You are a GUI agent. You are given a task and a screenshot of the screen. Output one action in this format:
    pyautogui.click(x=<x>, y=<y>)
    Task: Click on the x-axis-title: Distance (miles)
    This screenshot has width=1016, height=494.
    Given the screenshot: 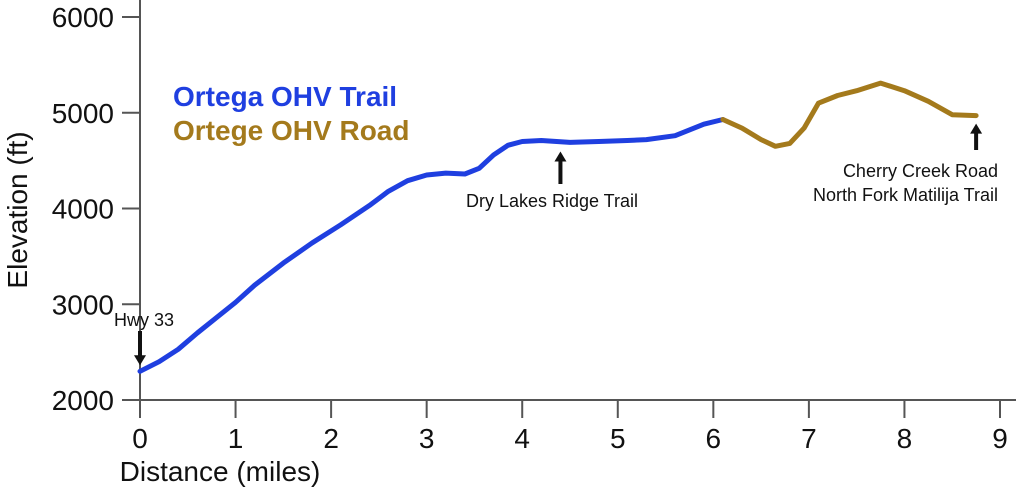 What is the action you would take?
    pyautogui.click(x=220, y=471)
    